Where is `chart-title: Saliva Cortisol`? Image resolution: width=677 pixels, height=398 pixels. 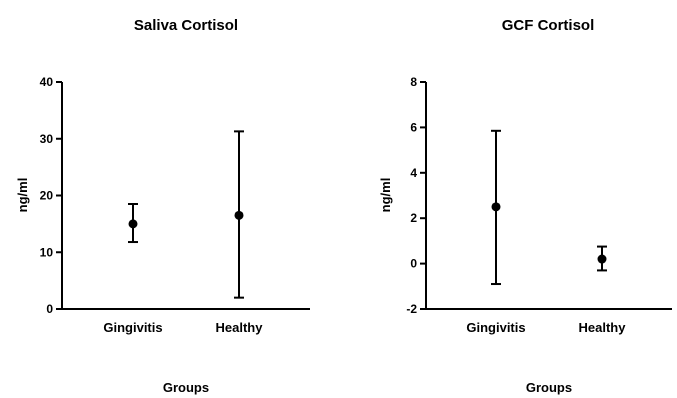
chart-title: Saliva Cortisol is located at coordinates (186, 25).